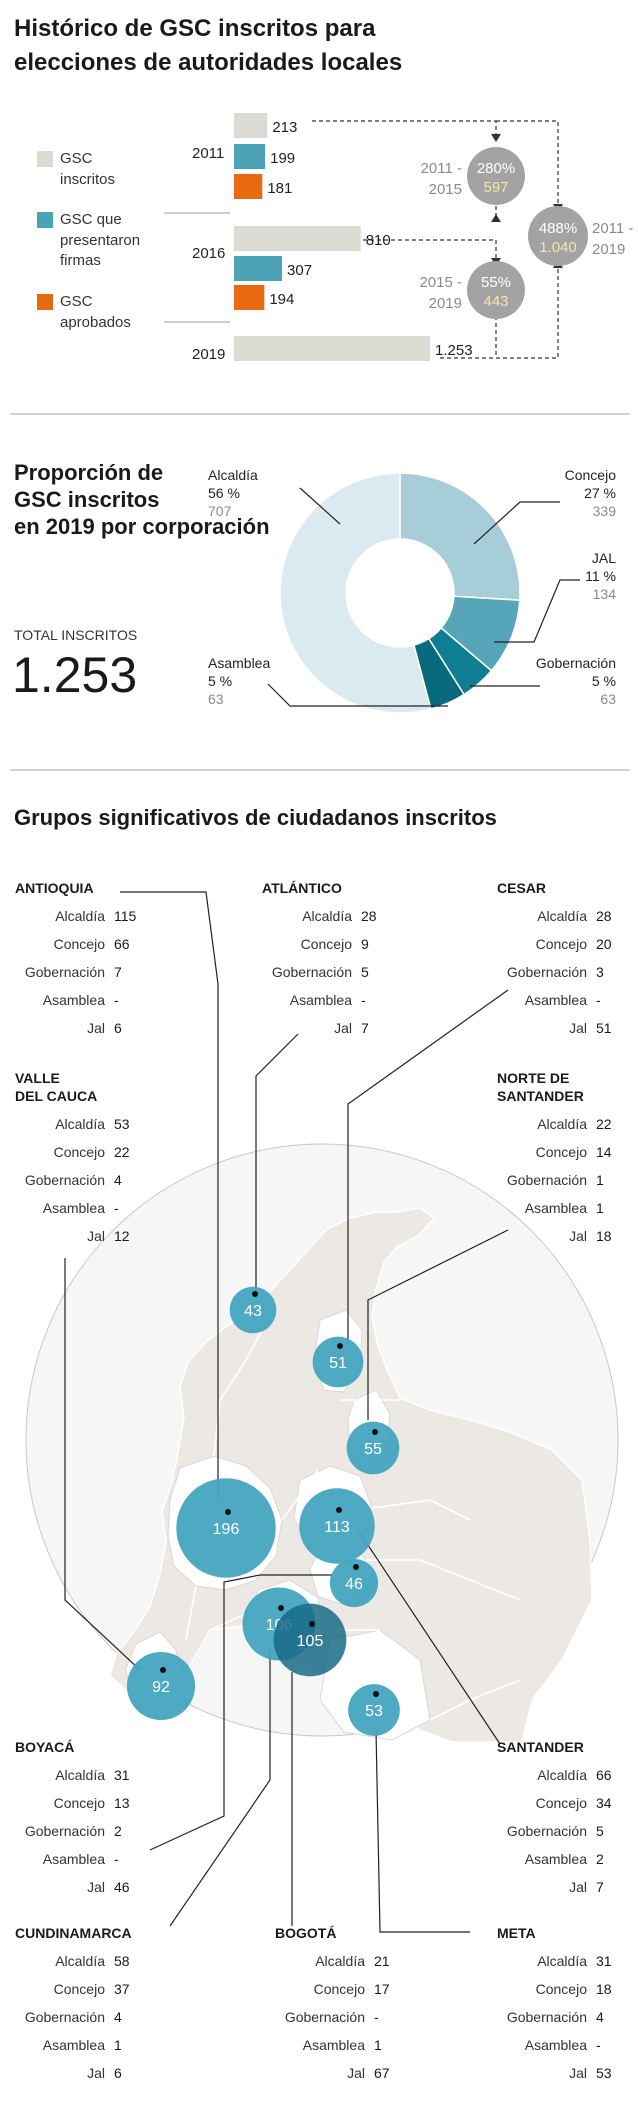  What do you see at coordinates (356, 1567) in the screenshot?
I see `anchor-dot-boyac-` at bounding box center [356, 1567].